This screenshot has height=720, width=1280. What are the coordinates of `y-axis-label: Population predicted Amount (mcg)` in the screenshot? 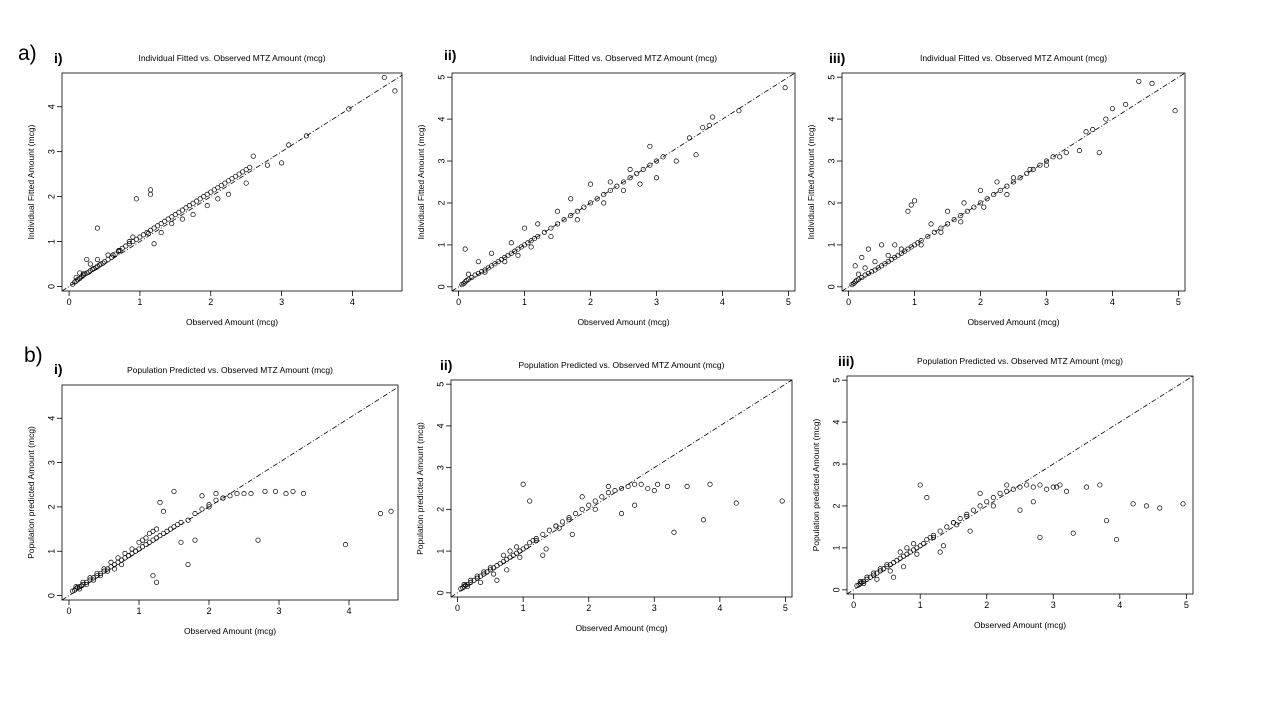 It's located at (420, 488).